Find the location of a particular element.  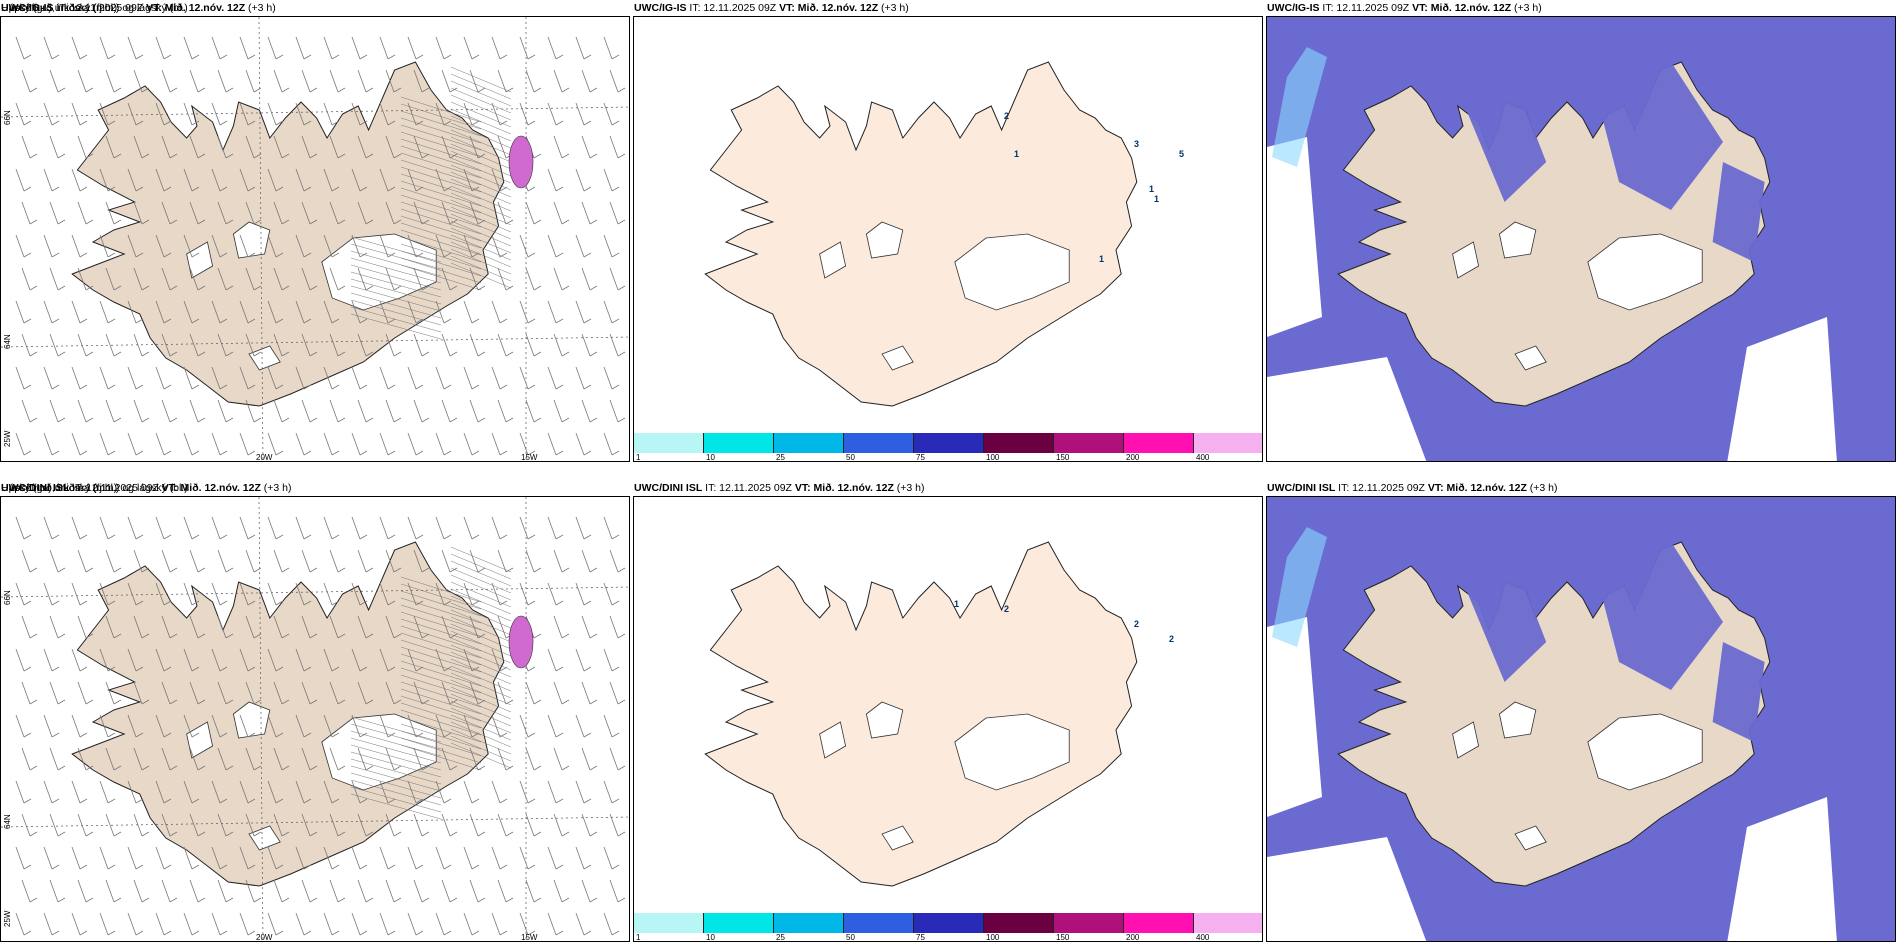

model-name: UWC/IG-IS is located at coordinates (660, 8).